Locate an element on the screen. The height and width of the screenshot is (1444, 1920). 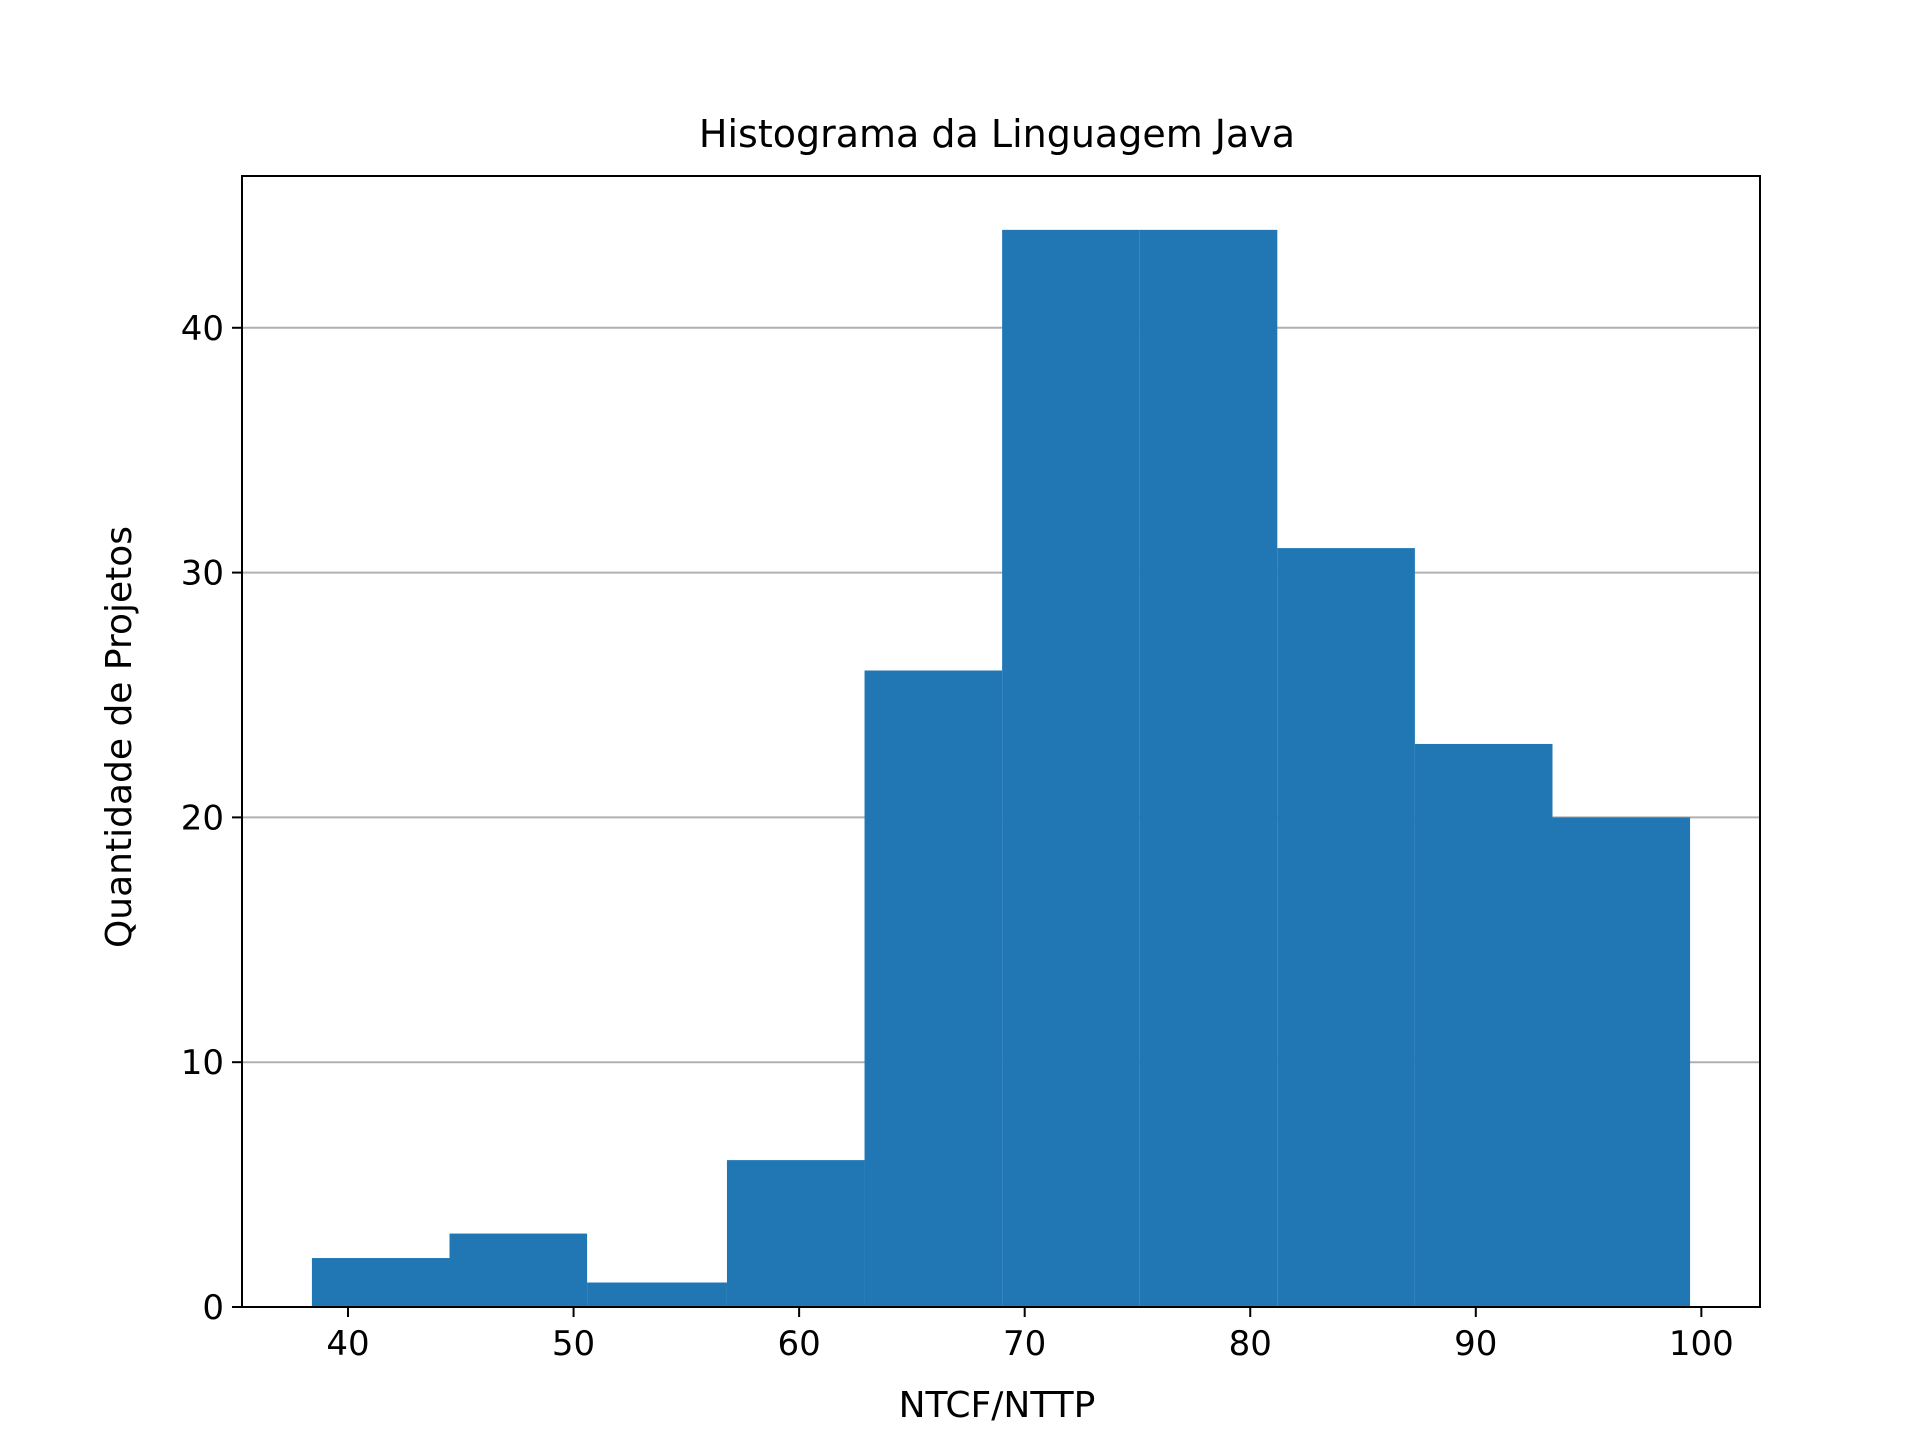
x-axis-label: NTCF/NTTP is located at coordinates (997, 1405).